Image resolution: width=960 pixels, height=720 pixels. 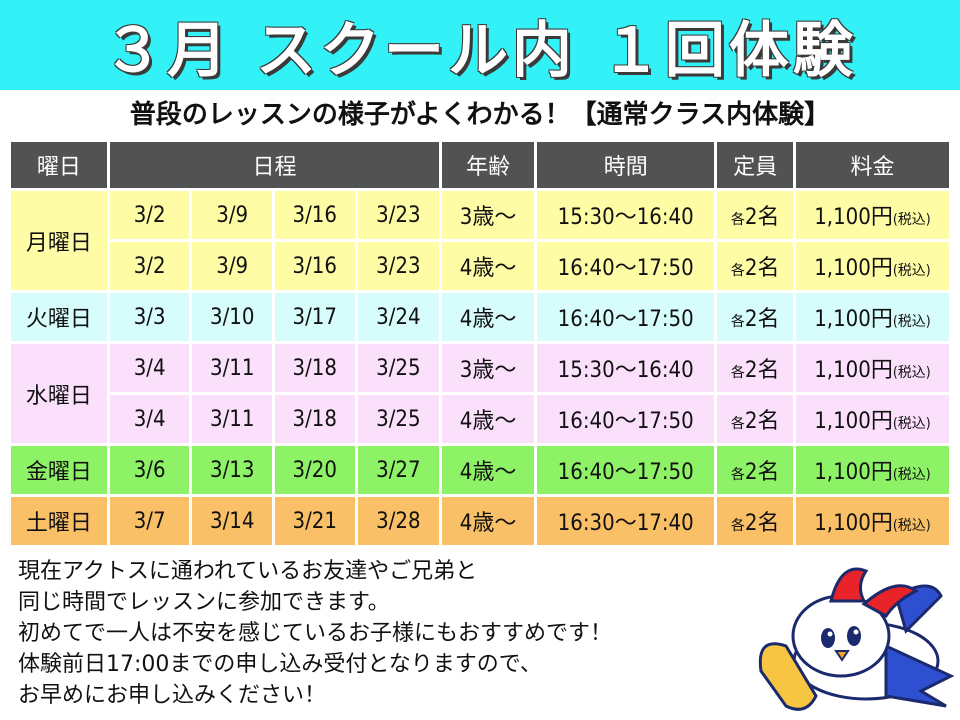 I want to click on page-title: ３月 スクール内 １回体験, so click(x=480, y=50).